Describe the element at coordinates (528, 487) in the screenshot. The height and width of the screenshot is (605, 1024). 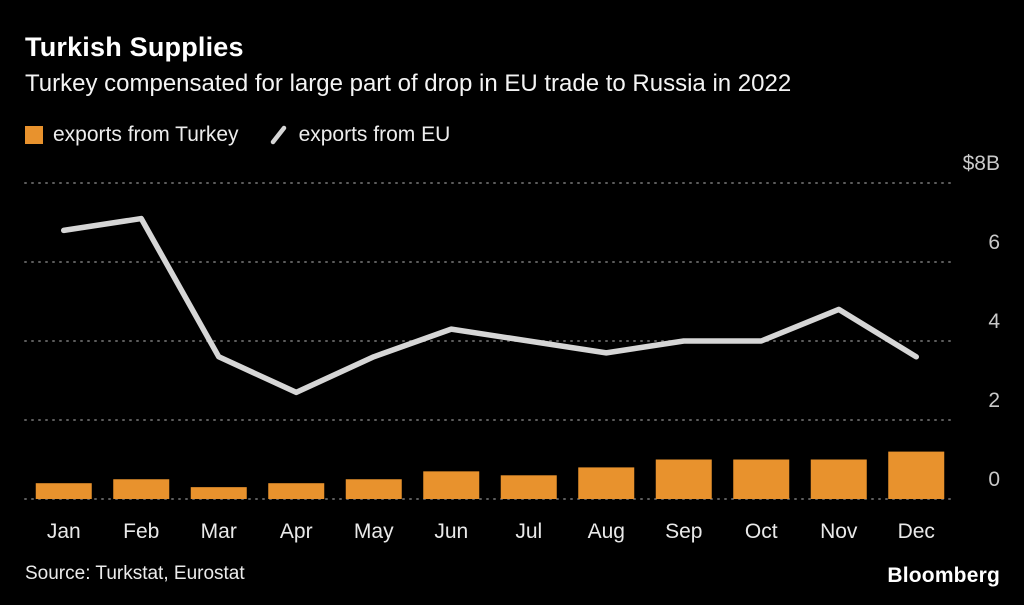
I see `bar-Jul` at that location.